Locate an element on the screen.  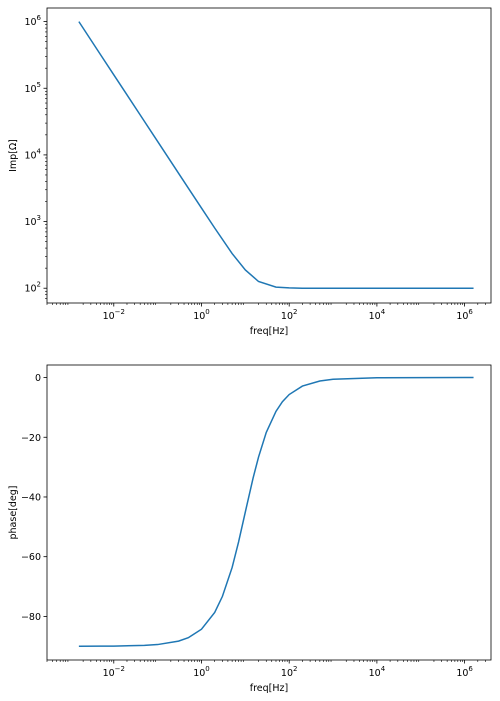
y-tick-label: 10³ is located at coordinates (32, 221).